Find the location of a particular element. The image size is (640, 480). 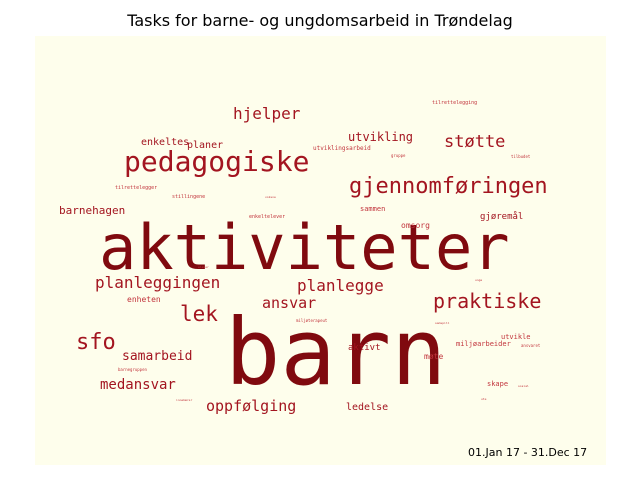

cloud-word: planer is located at coordinates (205, 145).